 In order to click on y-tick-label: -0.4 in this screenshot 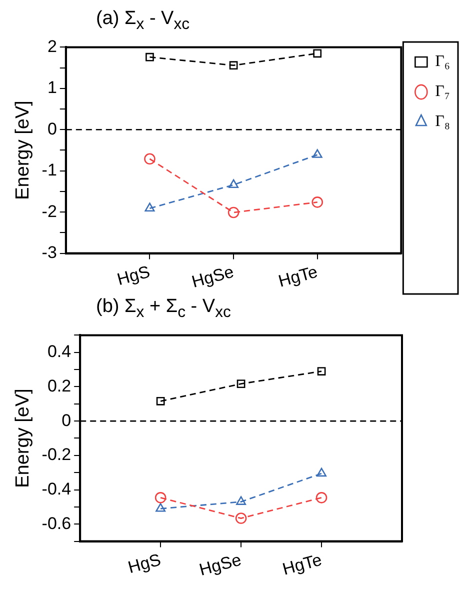, I will do `click(57, 488)`.